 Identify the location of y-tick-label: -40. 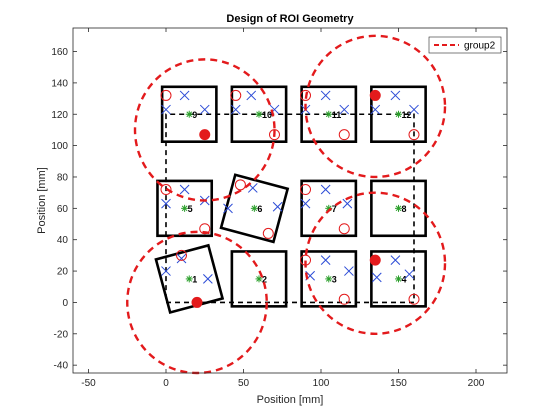
(61, 366).